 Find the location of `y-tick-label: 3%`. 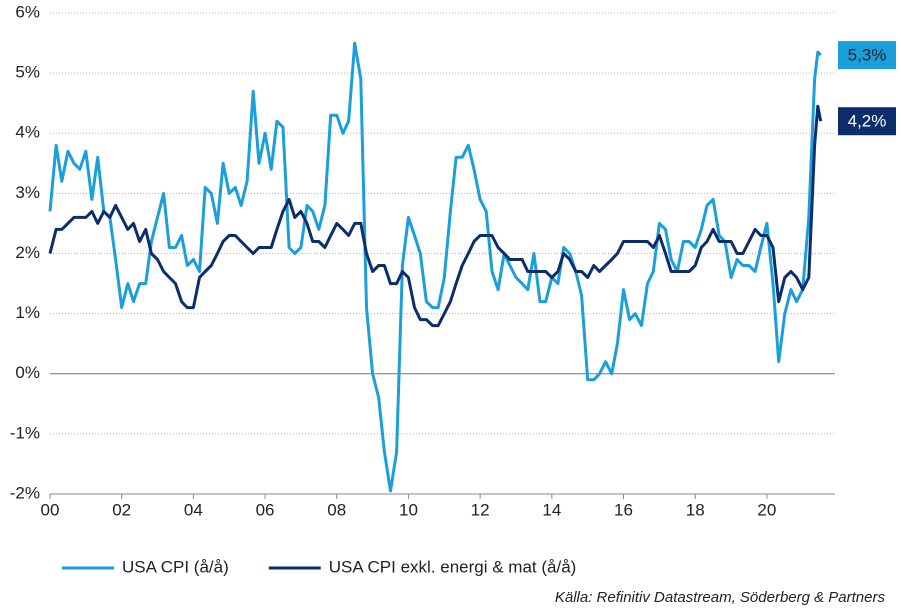

y-tick-label: 3% is located at coordinates (27, 192).